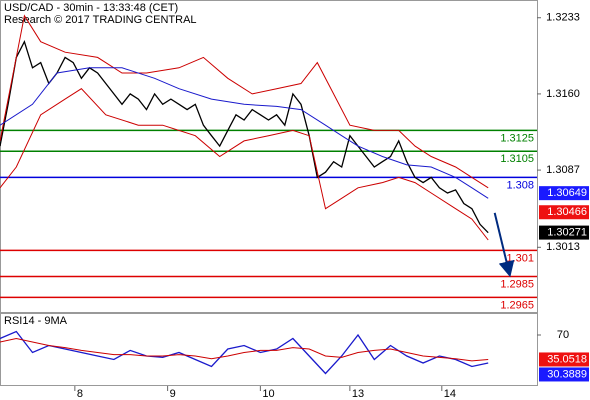 Image resolution: width=590 pixels, height=400 pixels. I want to click on price-tag-label: 1.30466, so click(567, 212).